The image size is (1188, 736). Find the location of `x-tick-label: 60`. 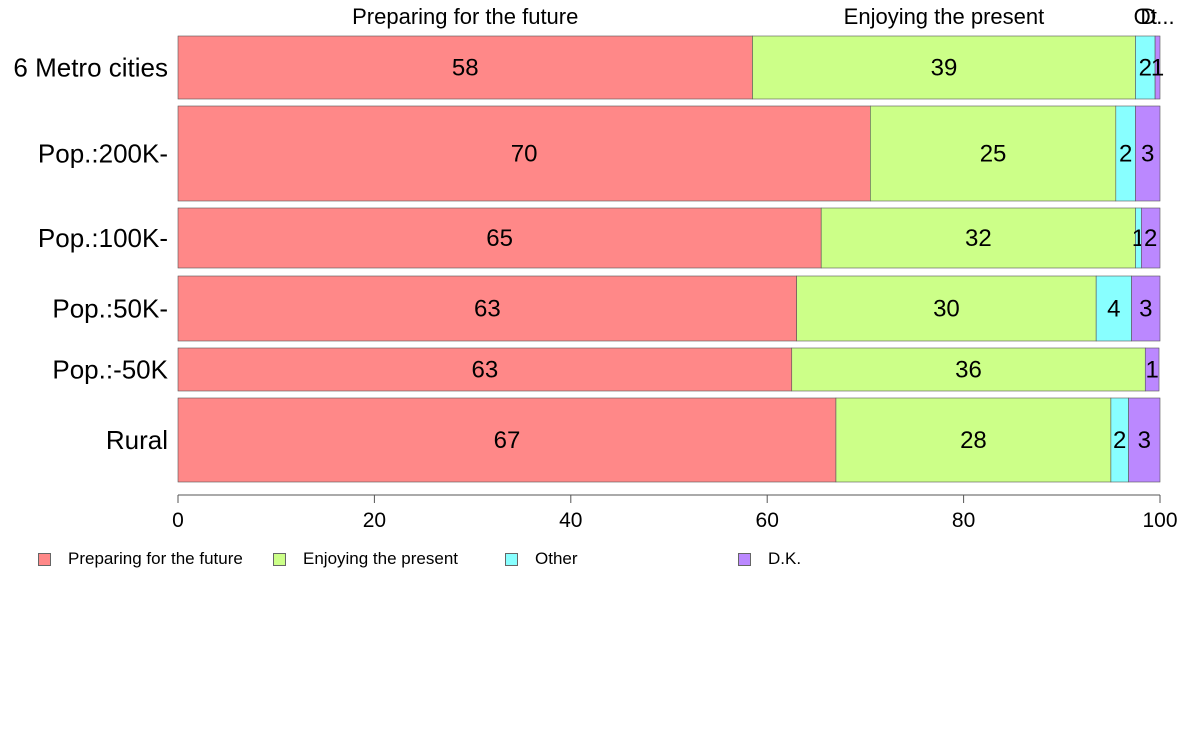

x-tick-label: 60 is located at coordinates (767, 520).